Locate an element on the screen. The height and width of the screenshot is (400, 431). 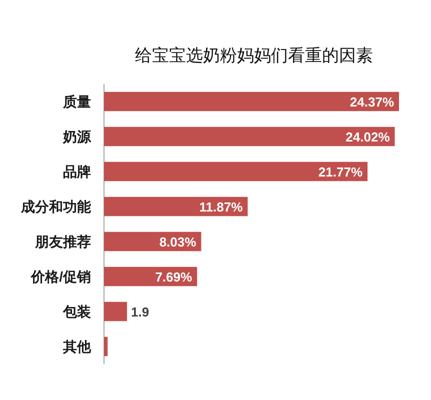
category-label: 奶源 is located at coordinates (77, 136).